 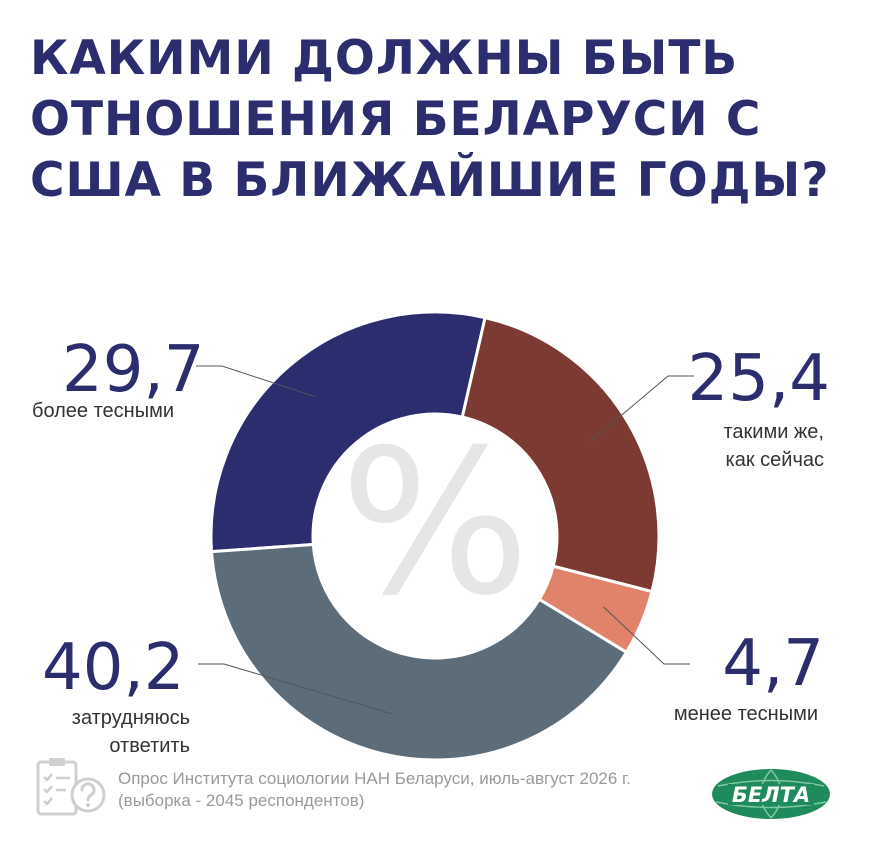 I want to click on donut-slice-undecided, so click(x=419, y=651).